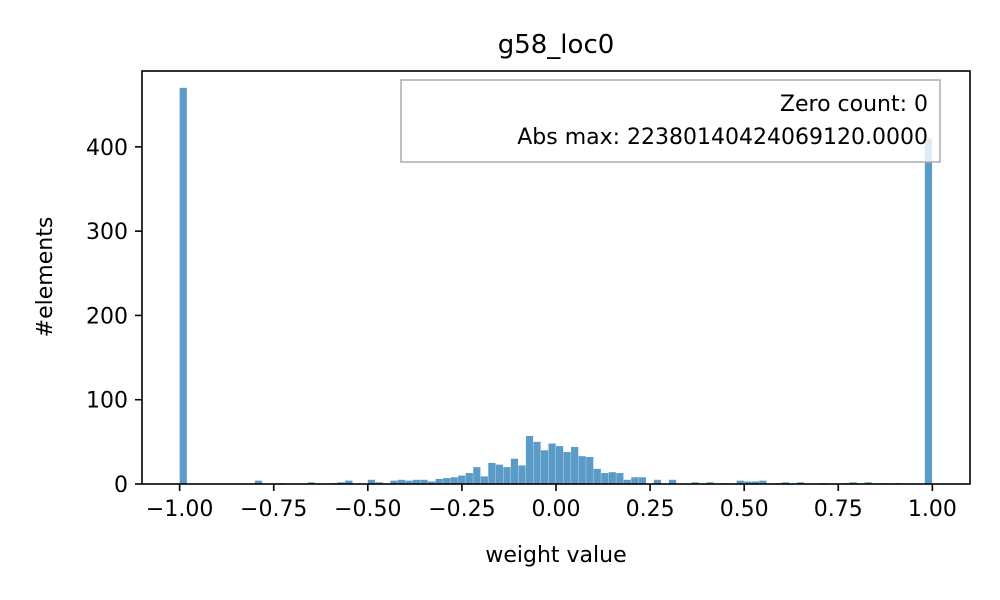  What do you see at coordinates (45, 277) in the screenshot?
I see `y-axis-label: #elements` at bounding box center [45, 277].